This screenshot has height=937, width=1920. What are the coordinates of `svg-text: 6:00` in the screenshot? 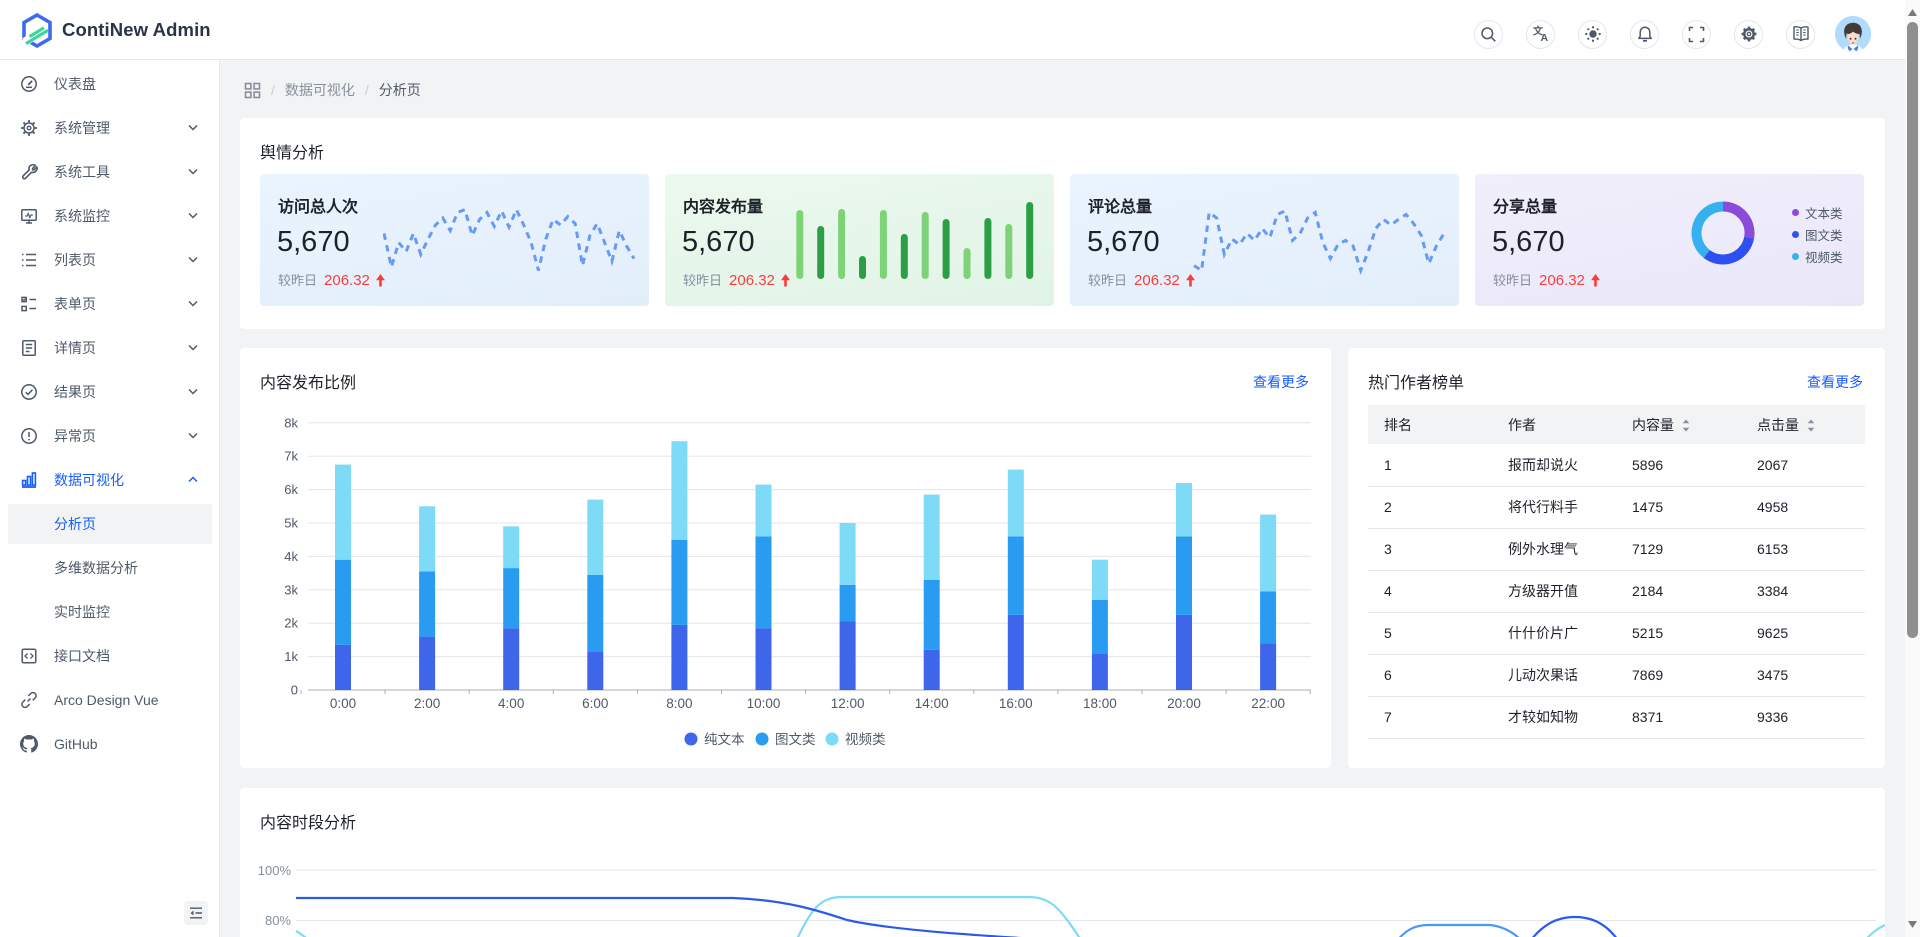 It's located at (595, 703).